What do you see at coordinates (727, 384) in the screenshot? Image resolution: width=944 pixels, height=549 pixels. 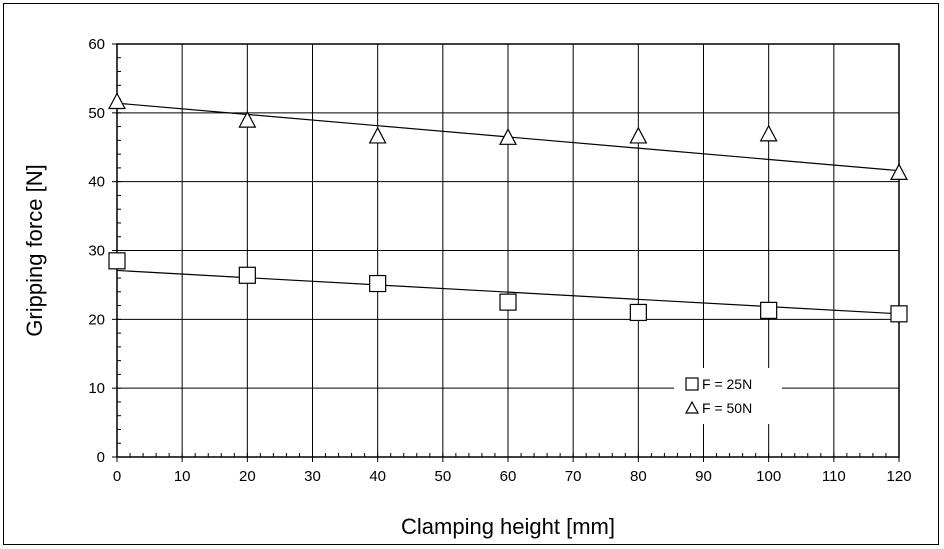 I see `legend-label-f25: F = 25N` at bounding box center [727, 384].